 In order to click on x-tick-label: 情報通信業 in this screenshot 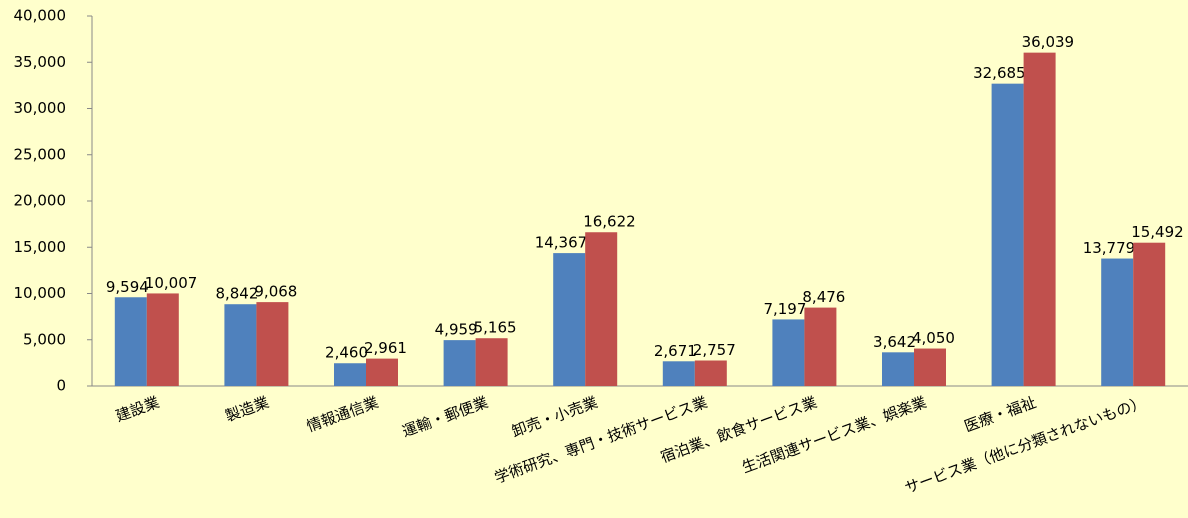, I will do `click(342, 414)`.